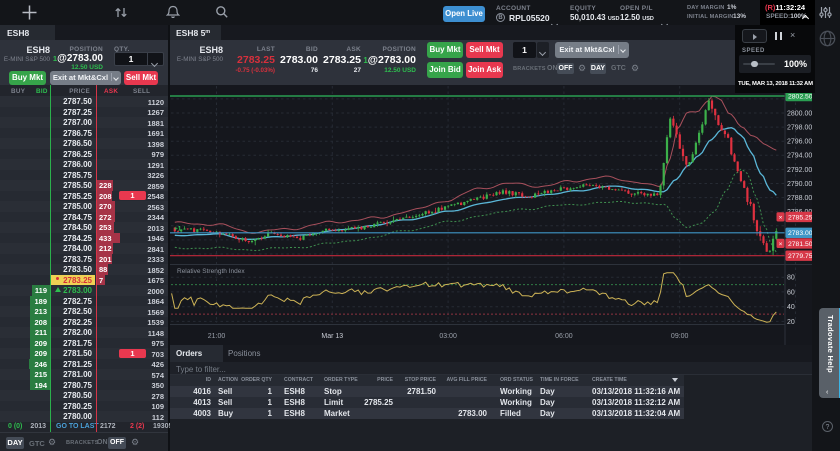  Describe the element at coordinates (791, 278) in the screenshot. I see `svg-text: 80` at that location.